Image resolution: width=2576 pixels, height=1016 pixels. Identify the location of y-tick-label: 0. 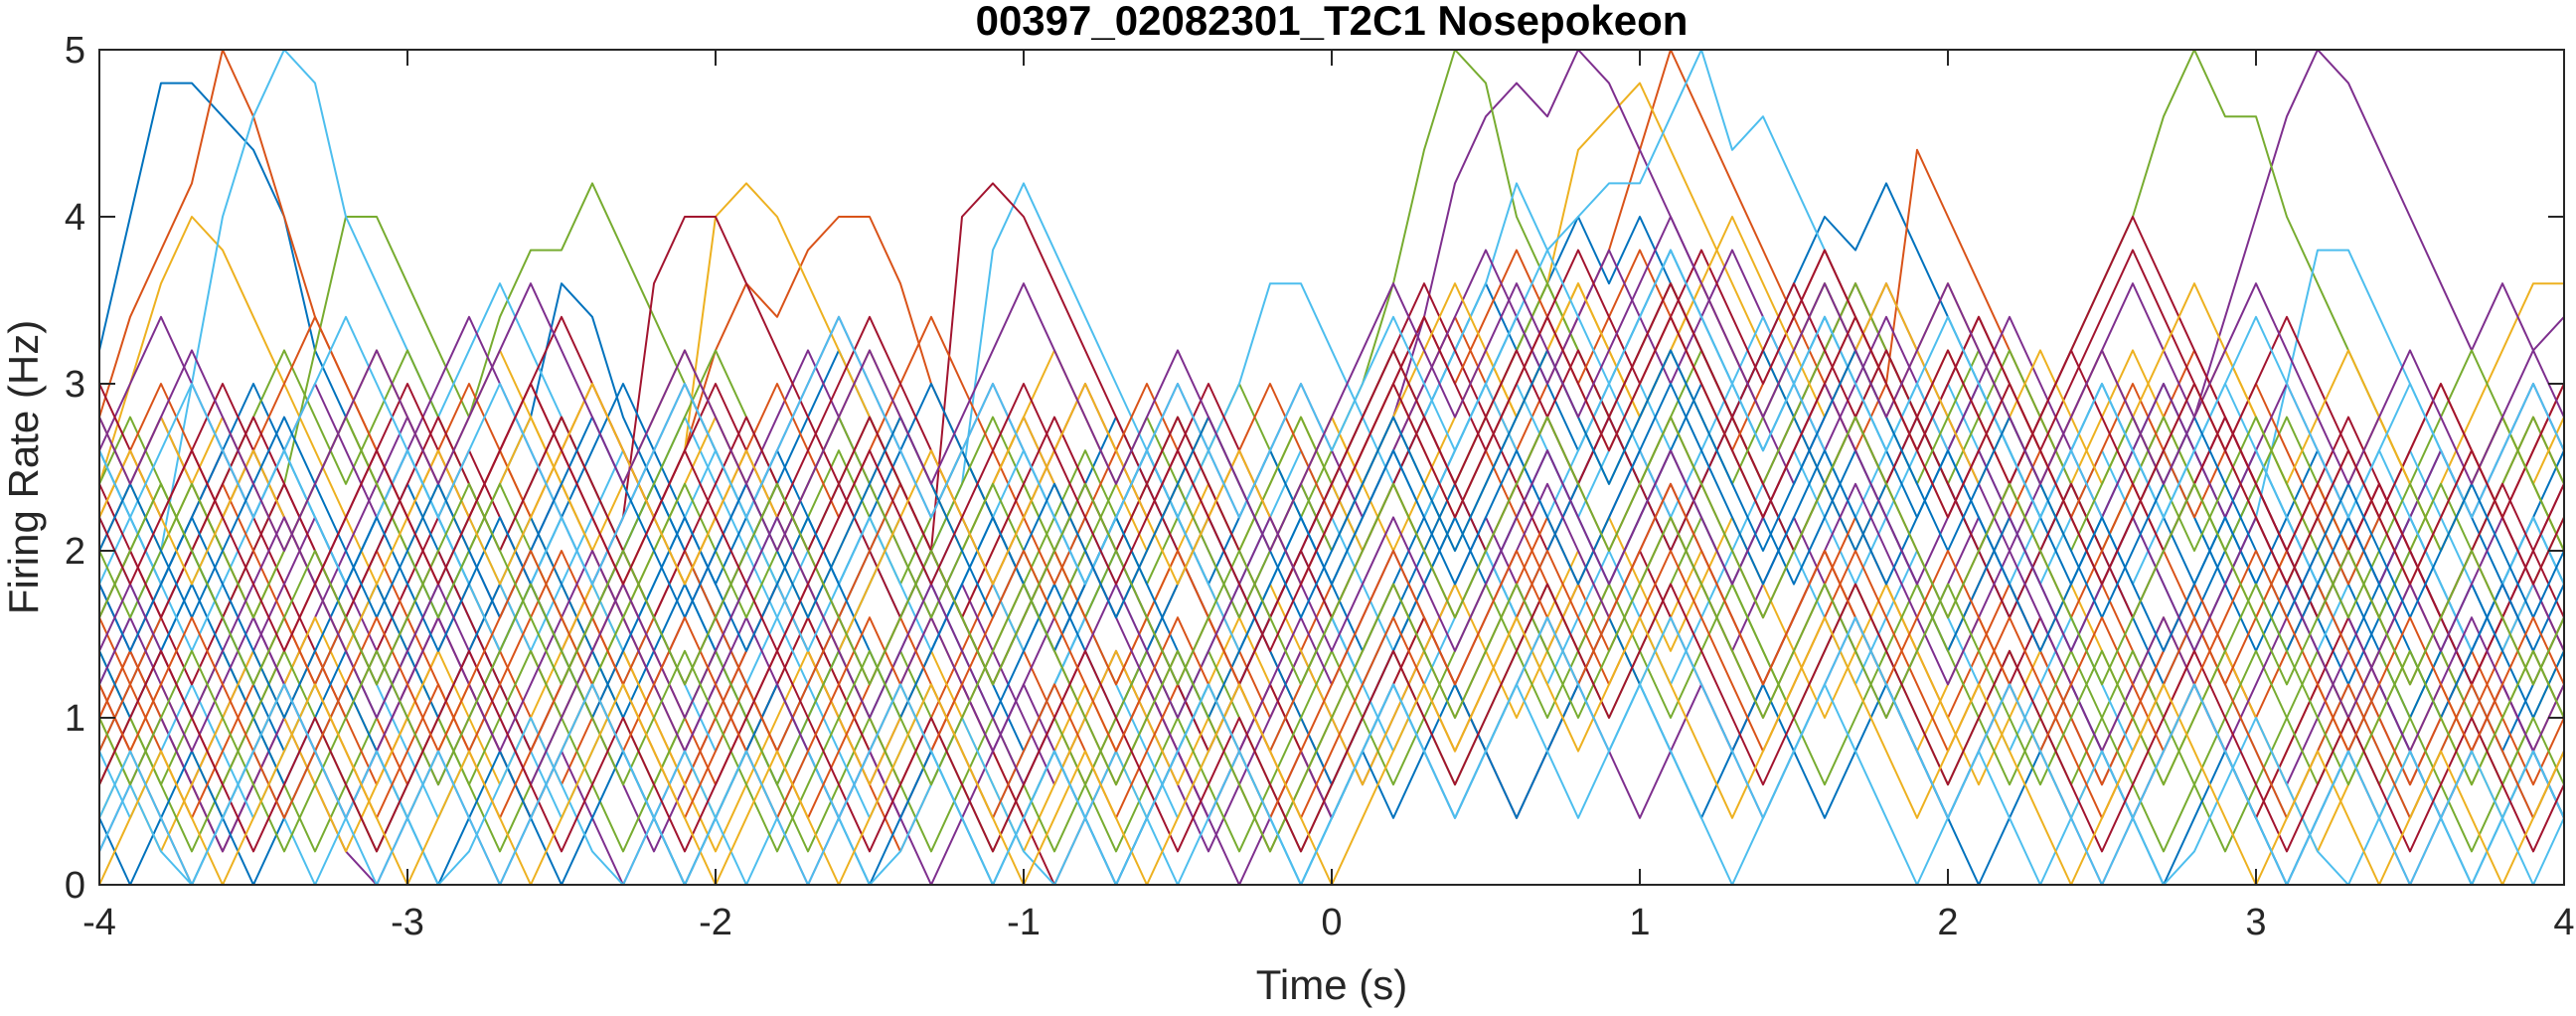
(75, 886).